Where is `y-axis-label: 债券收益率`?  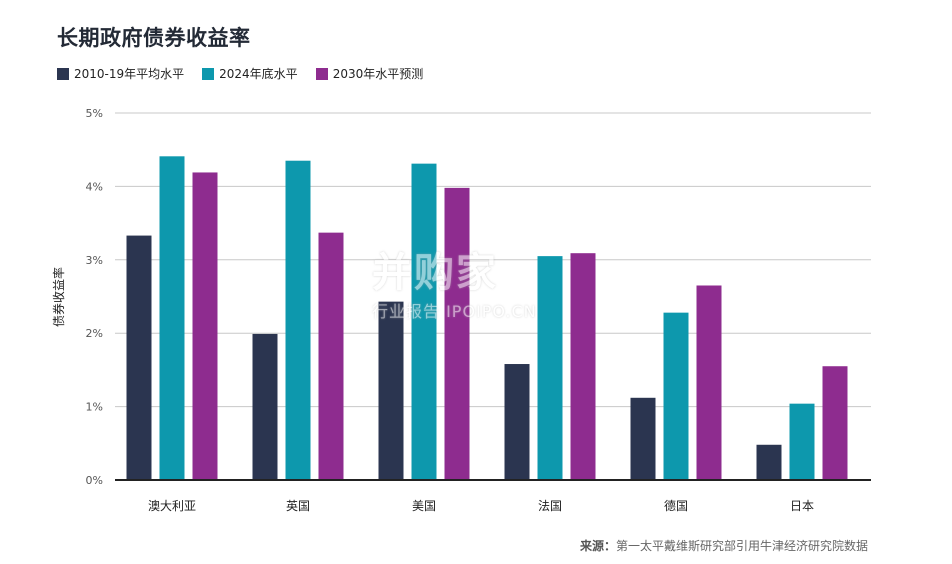 y-axis-label: 债券收益率 is located at coordinates (58, 297).